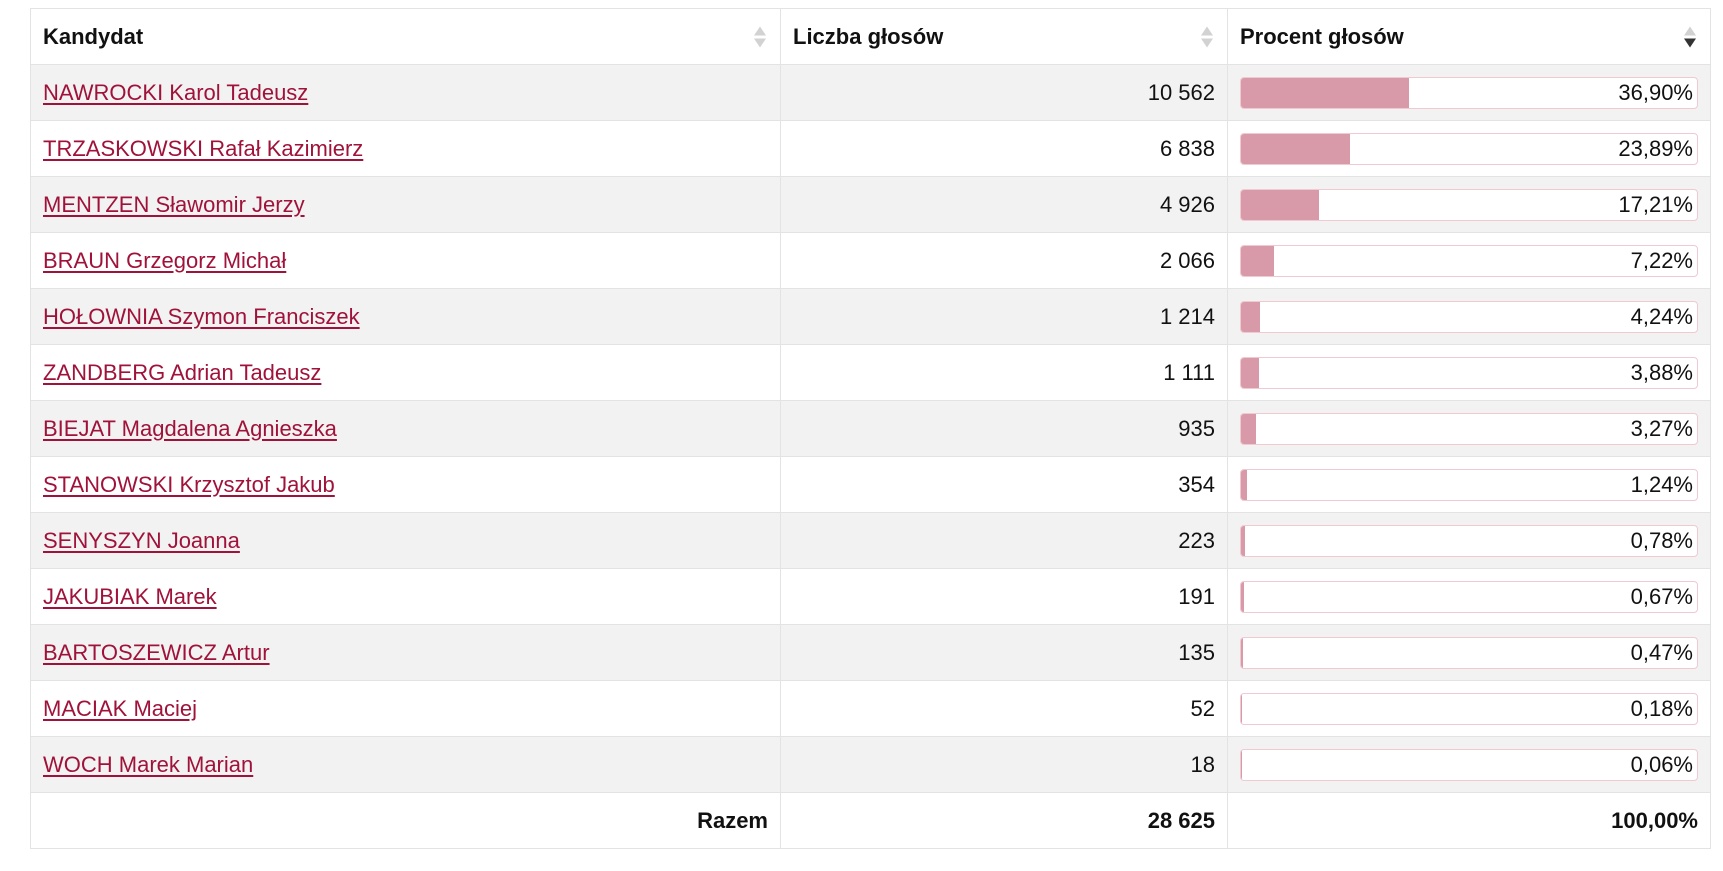 This screenshot has width=1723, height=871. What do you see at coordinates (1004, 372) in the screenshot?
I see `votes-cell: 1 111` at bounding box center [1004, 372].